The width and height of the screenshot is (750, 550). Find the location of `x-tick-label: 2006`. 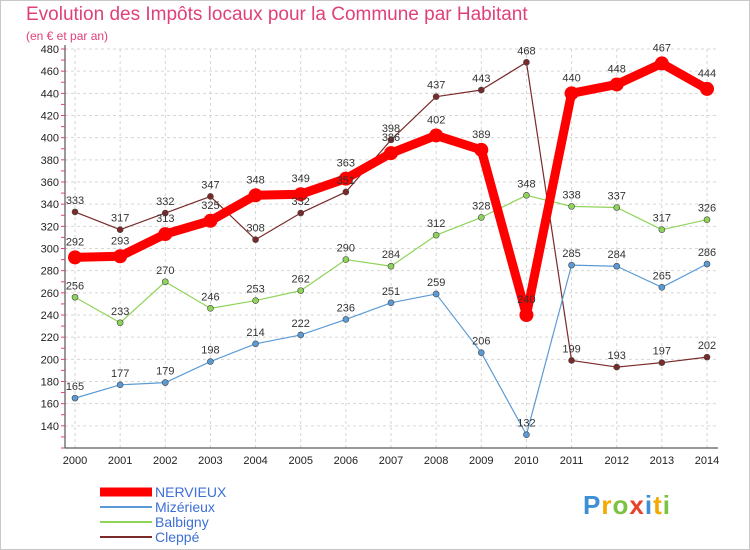

x-tick-label: 2006 is located at coordinates (346, 461).